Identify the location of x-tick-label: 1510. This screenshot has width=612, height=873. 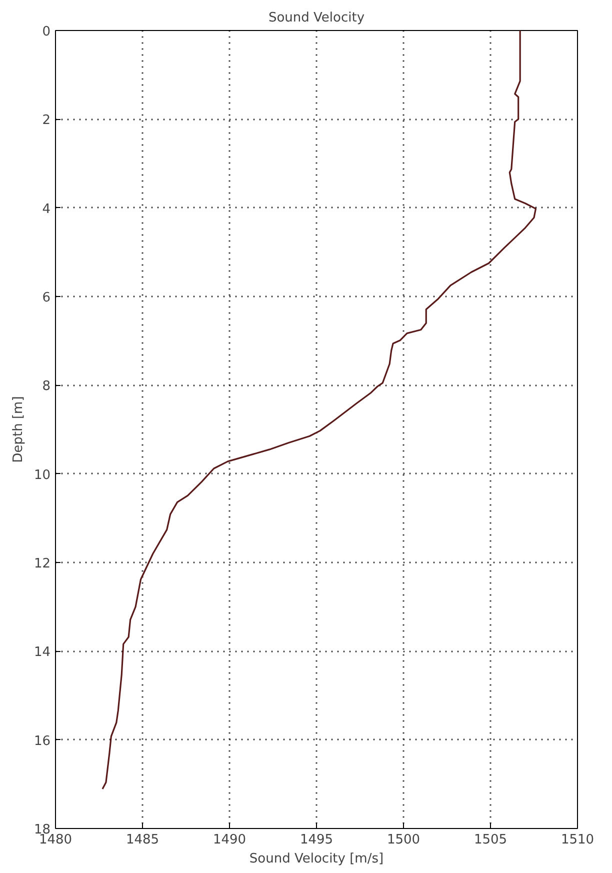
(577, 840).